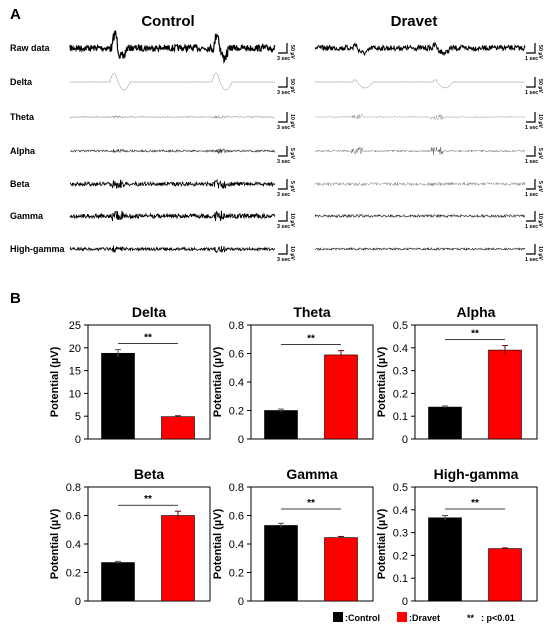 This screenshot has width=550, height=628. Describe the element at coordinates (149, 382) in the screenshot. I see `plot-frame` at that location.